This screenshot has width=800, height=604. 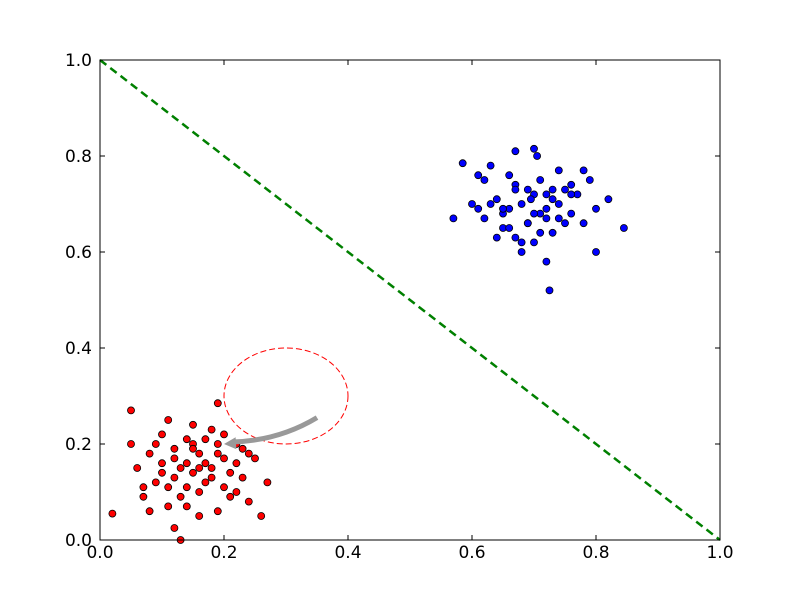 I want to click on x-tick-label: 0.2, so click(x=223, y=553).